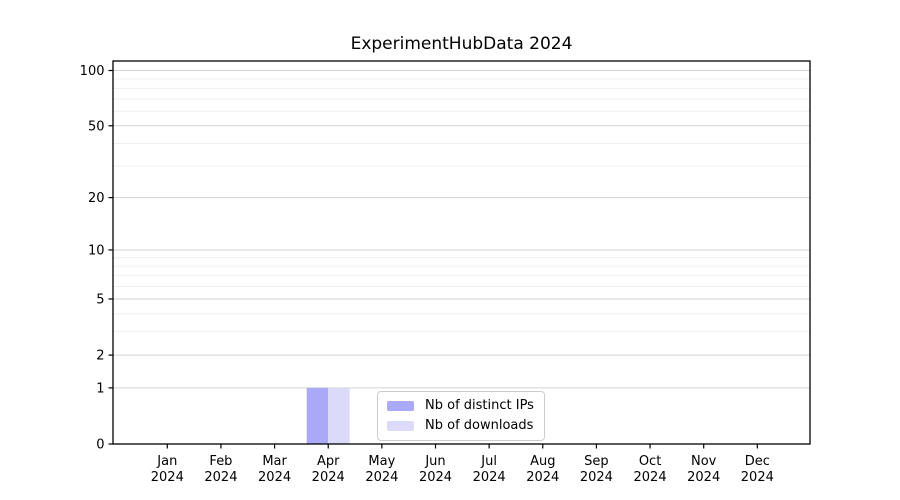 The height and width of the screenshot is (500, 900). What do you see at coordinates (488, 461) in the screenshot?
I see `x-tick-label-month: Jul` at bounding box center [488, 461].